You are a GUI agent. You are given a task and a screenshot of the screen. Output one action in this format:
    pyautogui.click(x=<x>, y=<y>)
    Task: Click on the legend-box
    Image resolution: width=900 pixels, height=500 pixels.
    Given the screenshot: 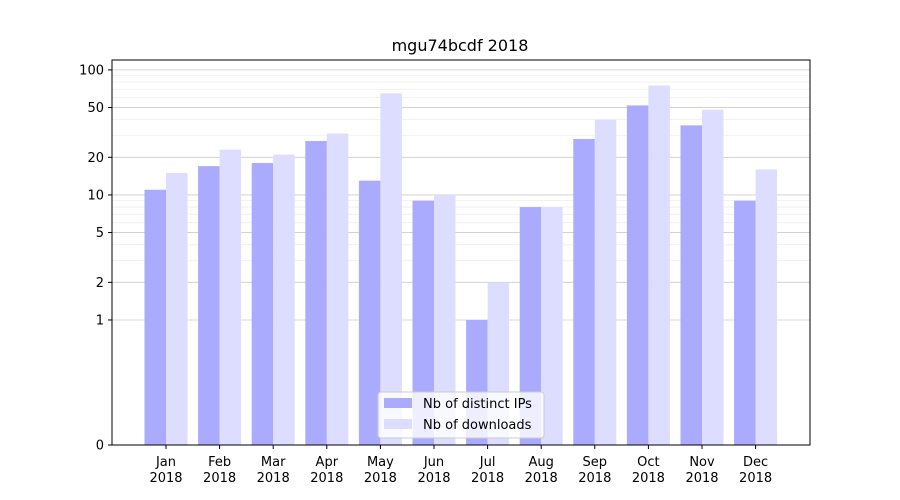 What is the action you would take?
    pyautogui.click(x=461, y=415)
    